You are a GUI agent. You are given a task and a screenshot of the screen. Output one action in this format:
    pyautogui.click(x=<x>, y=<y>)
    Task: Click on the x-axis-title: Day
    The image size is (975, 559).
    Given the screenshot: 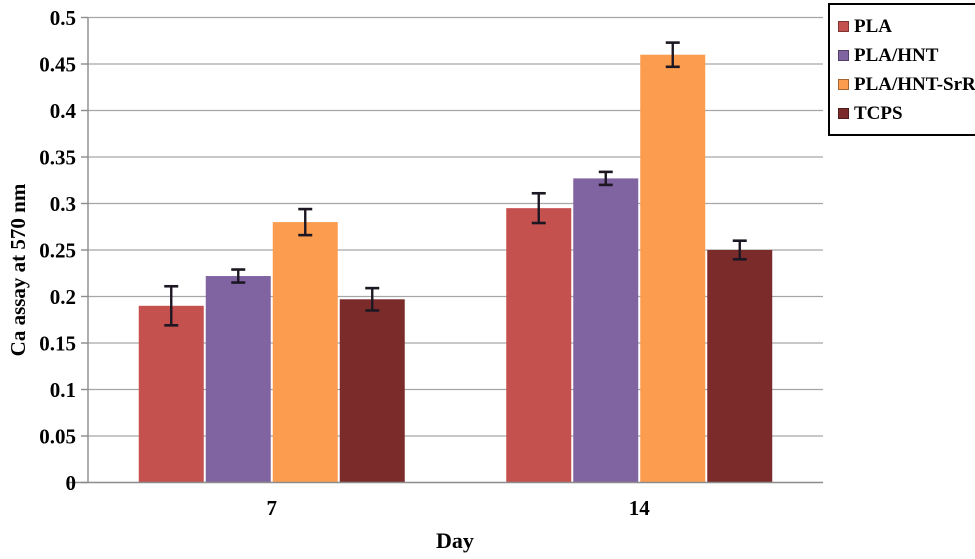 What is the action you would take?
    pyautogui.click(x=455, y=540)
    